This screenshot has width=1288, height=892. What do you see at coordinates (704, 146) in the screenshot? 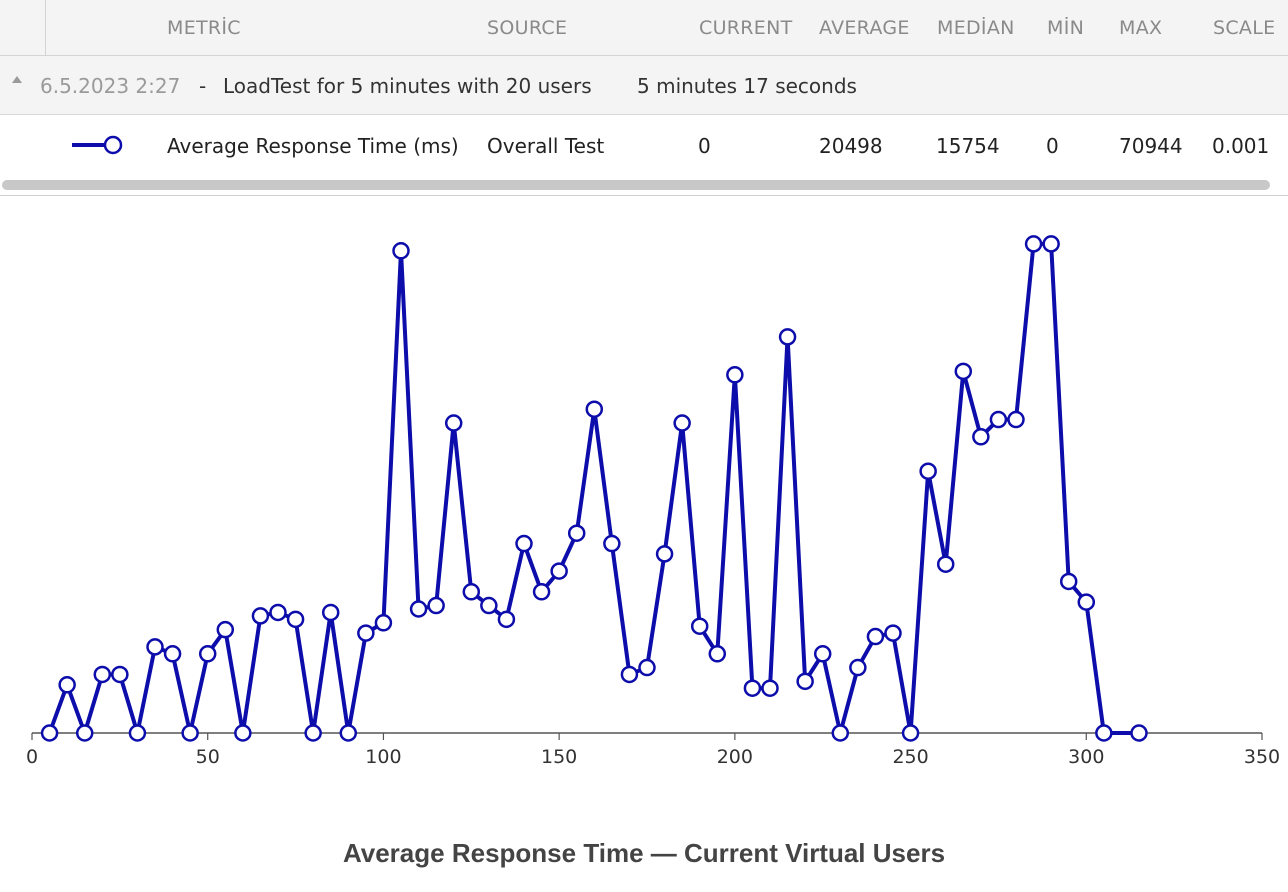
I see `metric-current: 0` at bounding box center [704, 146].